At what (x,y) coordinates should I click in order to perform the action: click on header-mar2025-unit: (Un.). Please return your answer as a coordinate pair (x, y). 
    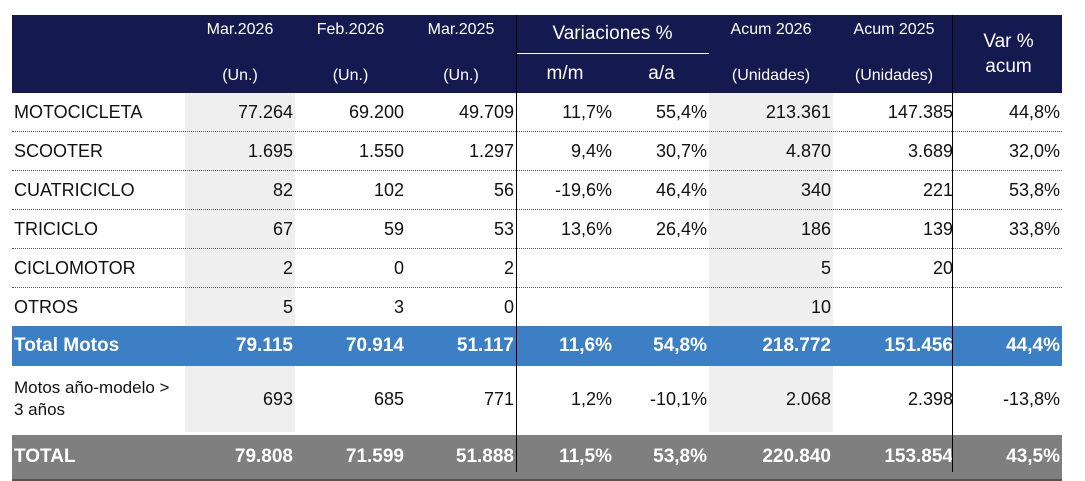
    Looking at the image, I should click on (461, 75).